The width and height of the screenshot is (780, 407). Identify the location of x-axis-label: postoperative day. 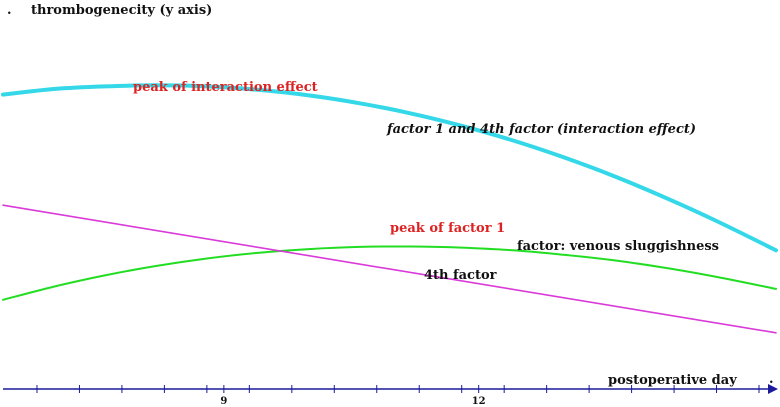
(672, 380).